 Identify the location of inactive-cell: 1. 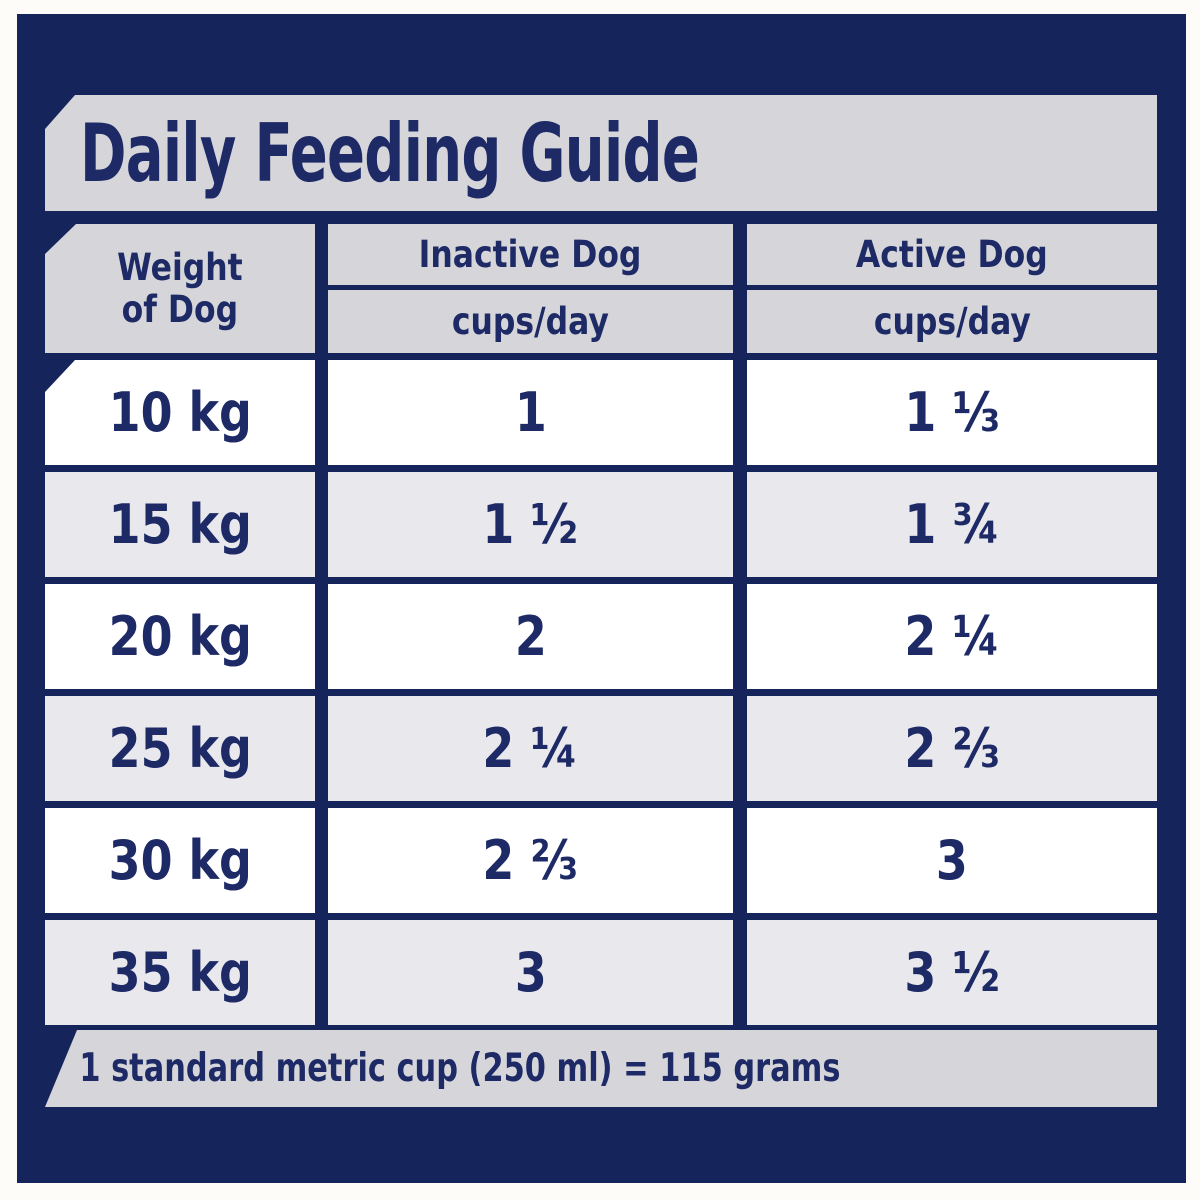
(530, 412).